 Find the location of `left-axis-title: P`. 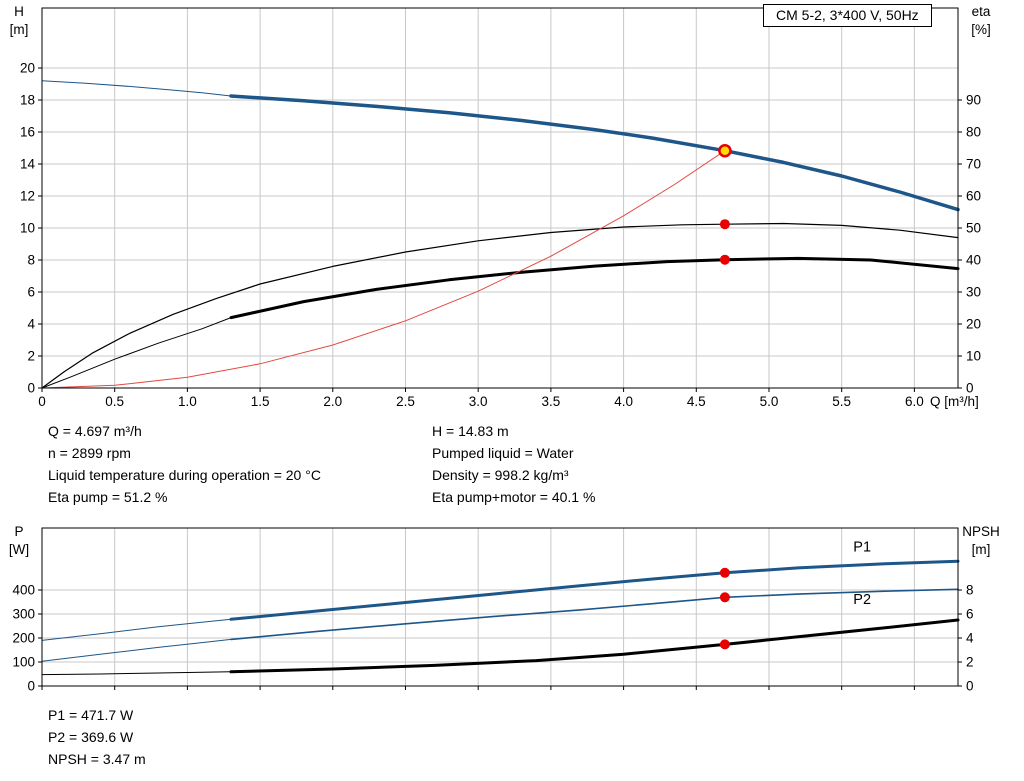

left-axis-title: P is located at coordinates (18, 531).